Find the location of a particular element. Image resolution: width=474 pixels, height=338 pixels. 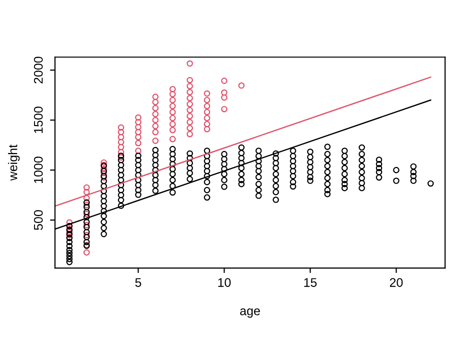

y-tick-label: 1500 is located at coordinates (38, 120).